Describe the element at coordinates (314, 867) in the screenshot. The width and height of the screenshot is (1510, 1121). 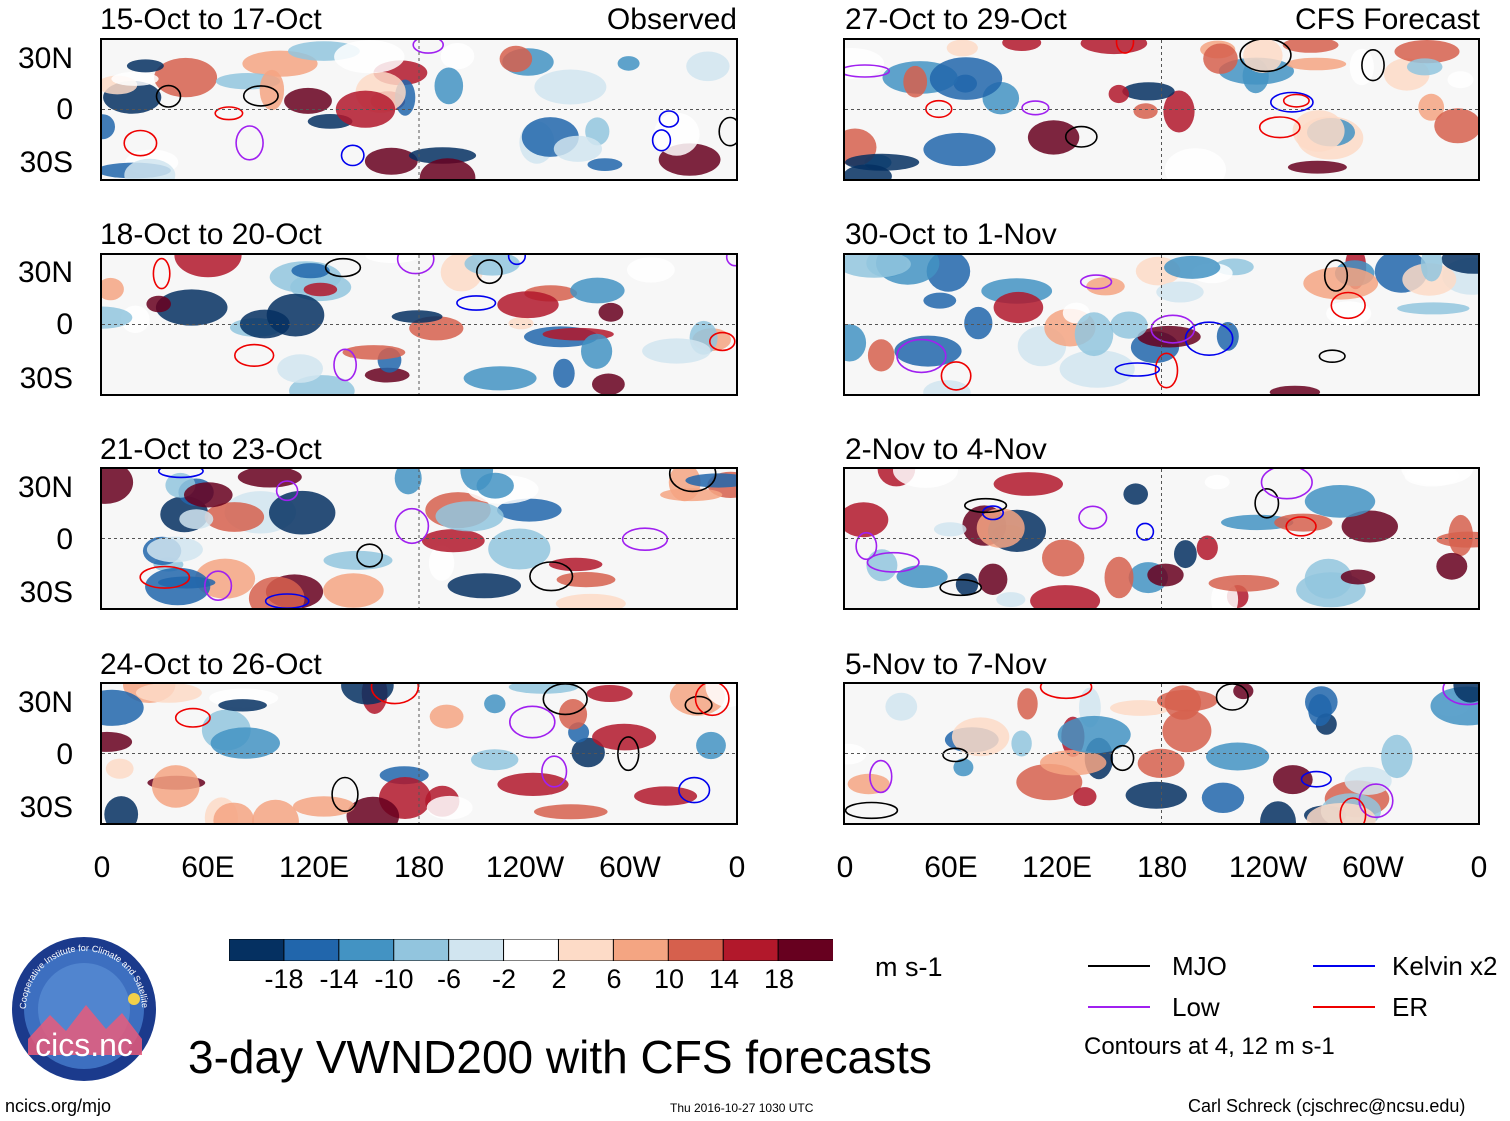
I see `lon-label-120e: 120E` at that location.